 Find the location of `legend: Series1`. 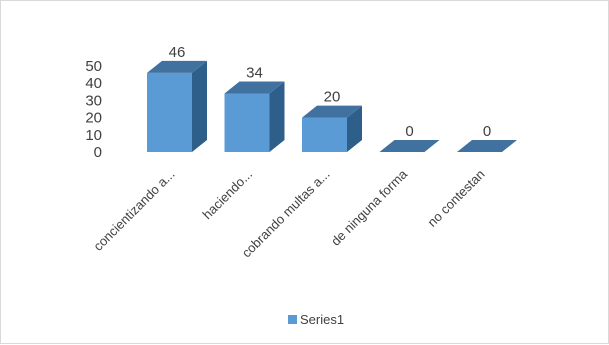

legend: Series1 is located at coordinates (316, 319).